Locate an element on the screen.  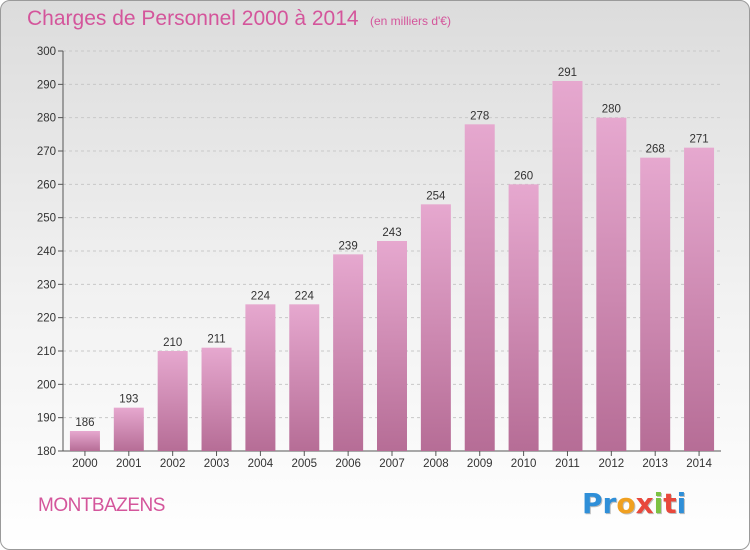
x-tick-label: 2009 is located at coordinates (480, 464).